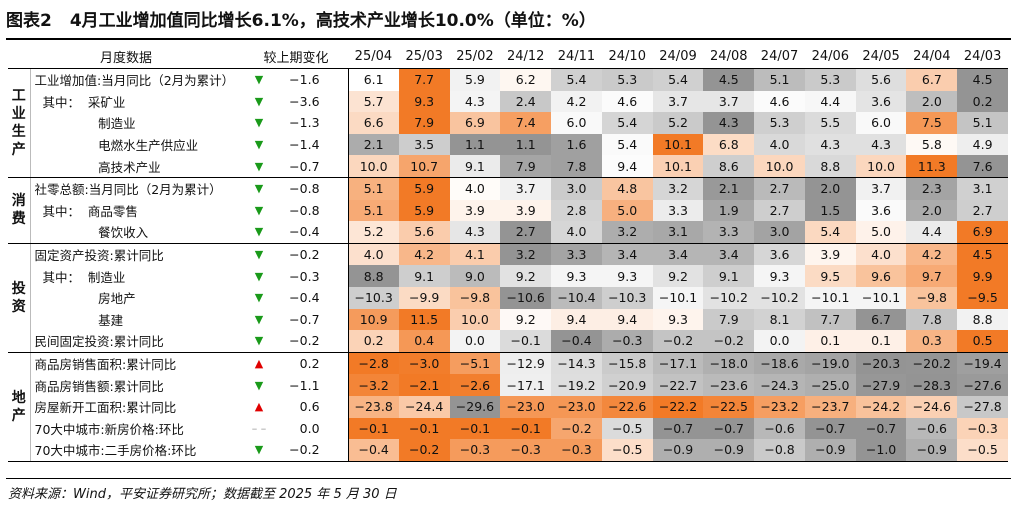 This screenshot has width=1017, height=509. Describe the element at coordinates (99, 386) in the screenshot. I see `indicator-name: 商品房销售额:累计同比` at that location.